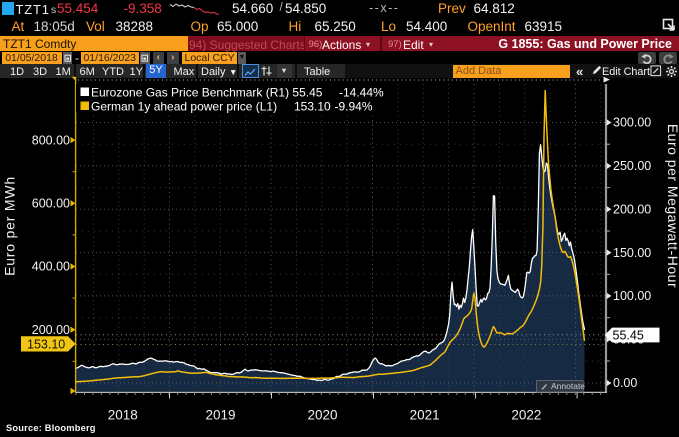 The height and width of the screenshot is (437, 679). What do you see at coordinates (632, 253) in the screenshot?
I see `svg-text: 150.00` at bounding box center [632, 253].